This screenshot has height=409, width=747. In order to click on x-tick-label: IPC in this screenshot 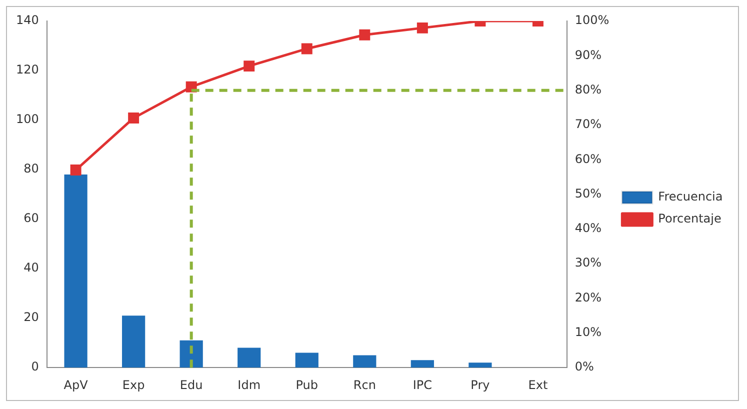, I will do `click(422, 385)`.